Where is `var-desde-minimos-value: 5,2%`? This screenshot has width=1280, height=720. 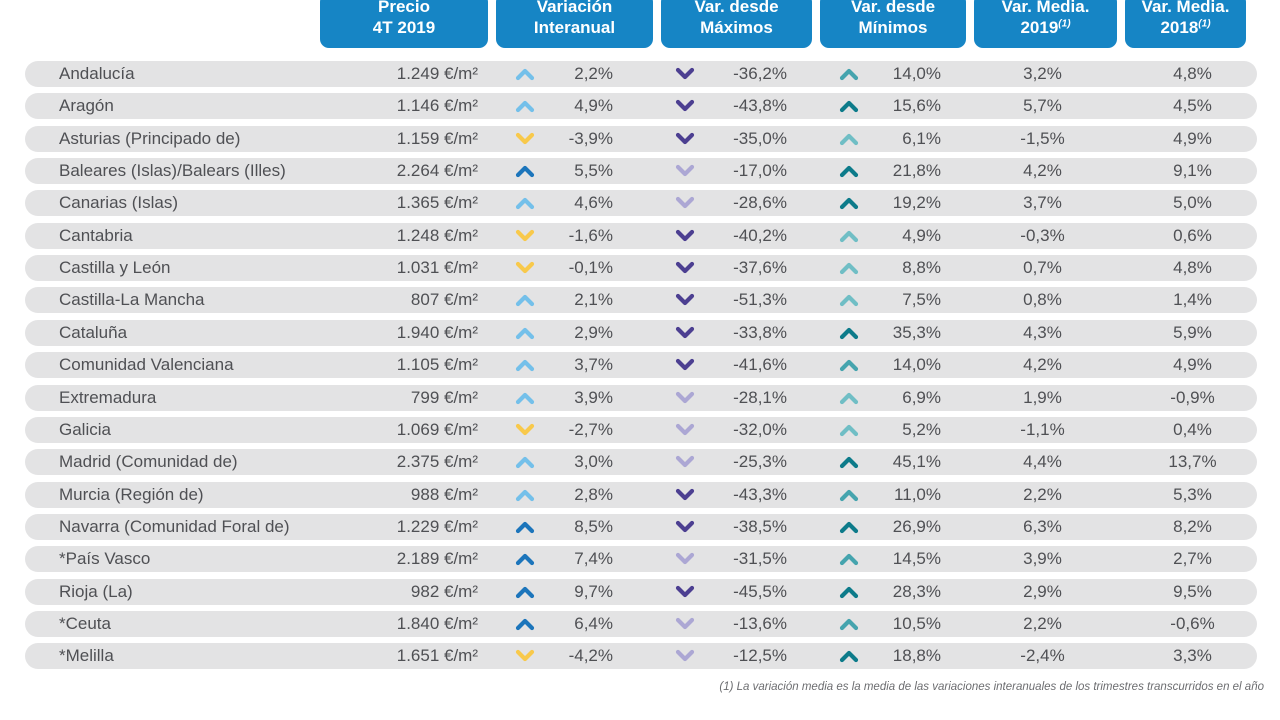
var-desde-minimos-value: 5,2% is located at coordinates (921, 429).